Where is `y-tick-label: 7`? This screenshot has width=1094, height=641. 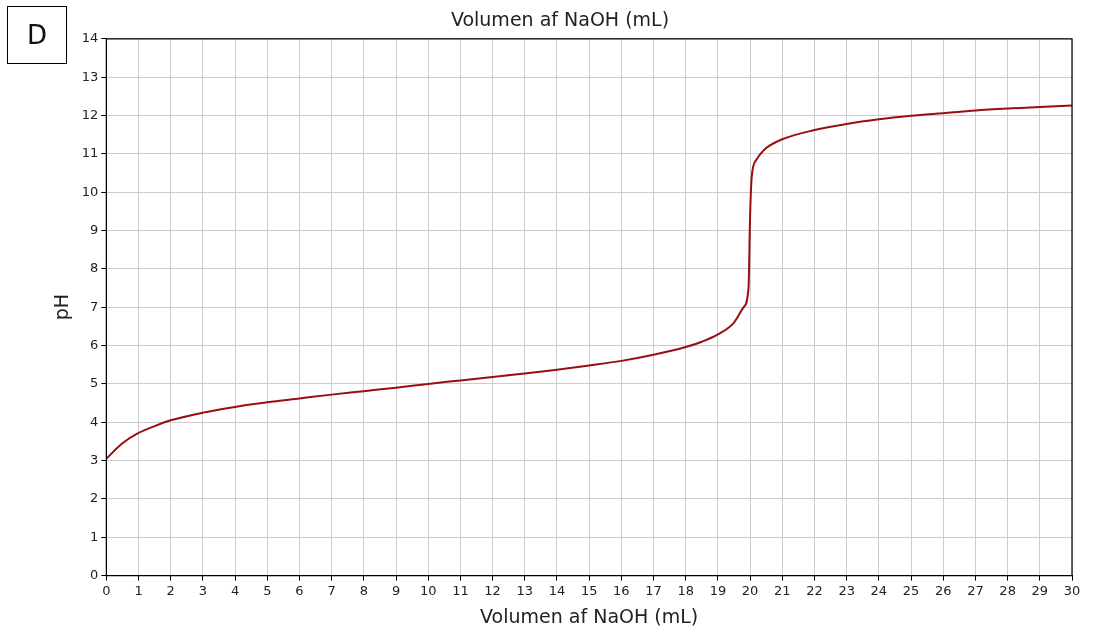 y-tick-label: 7 is located at coordinates (94, 306).